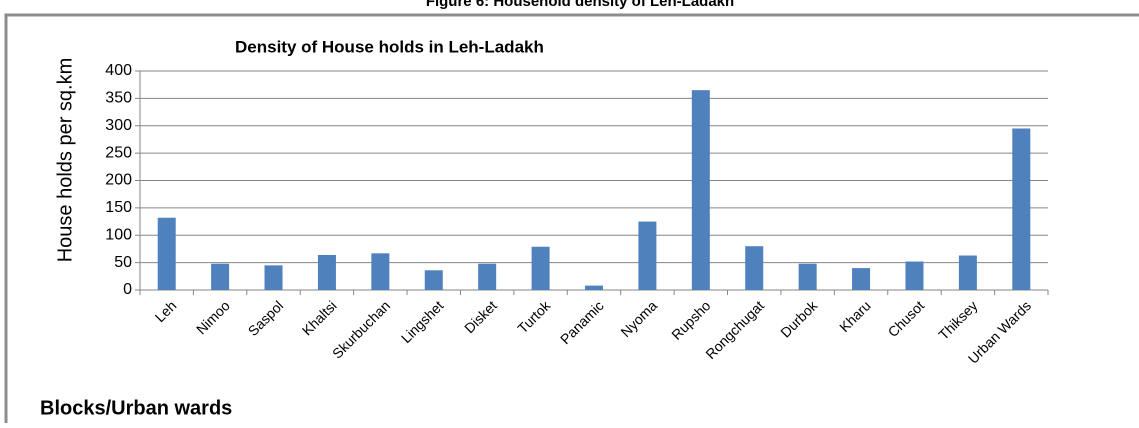 This screenshot has height=428, width=1139. What do you see at coordinates (534, 317) in the screenshot?
I see `x-tick-label: Turtok` at bounding box center [534, 317].